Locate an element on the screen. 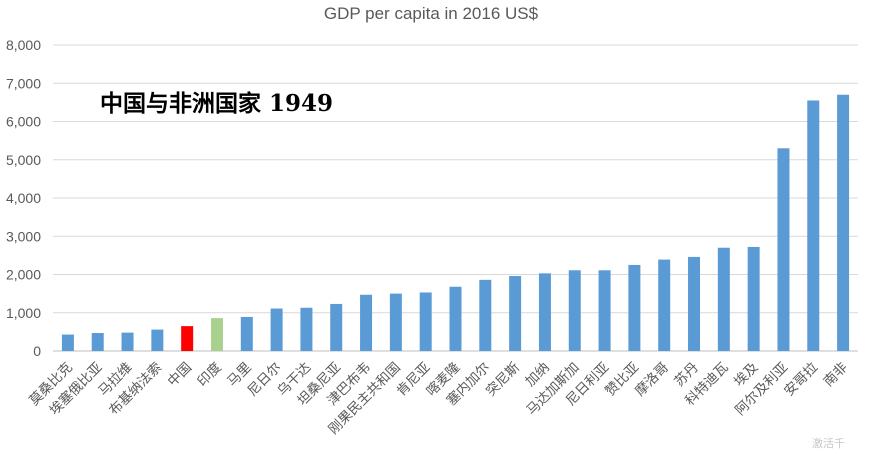  x-tick-label: 摩洛哥 is located at coordinates (651, 379).